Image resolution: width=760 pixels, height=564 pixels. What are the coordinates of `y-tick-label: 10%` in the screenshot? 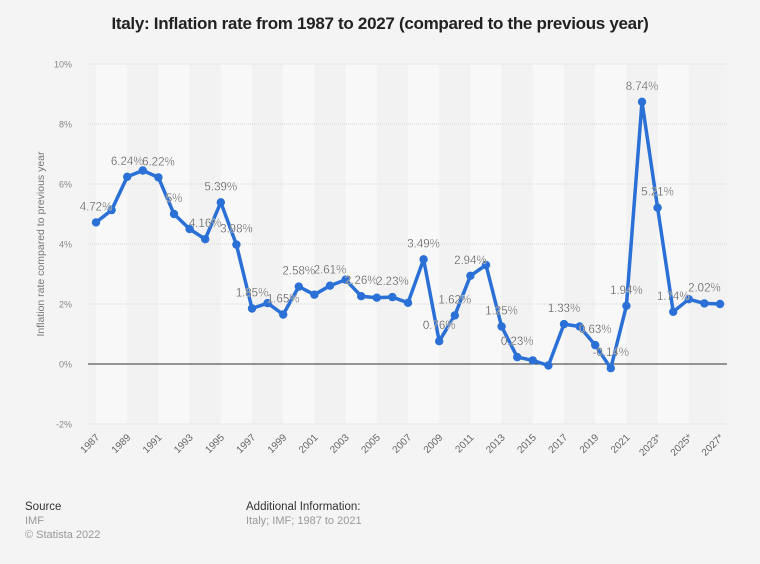 It's located at (63, 65).